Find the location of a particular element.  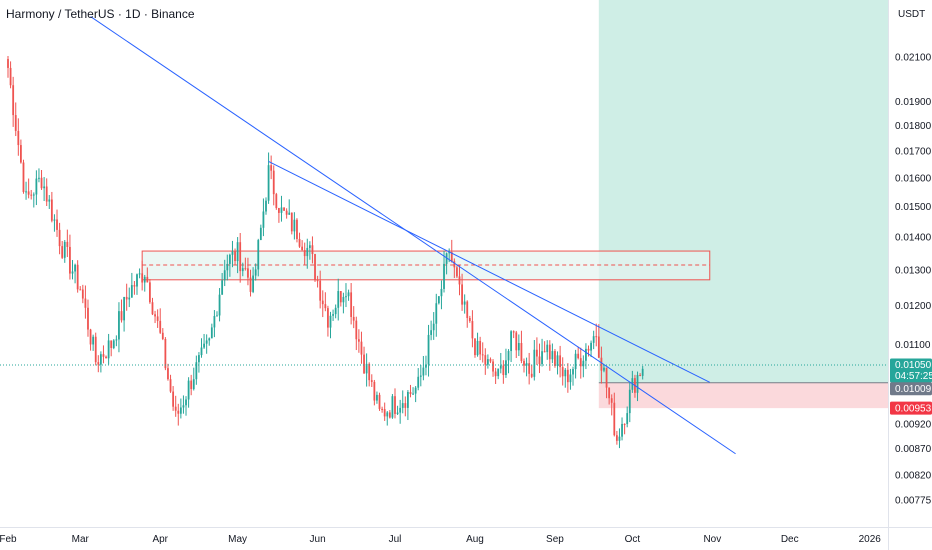

entry-price-tag is located at coordinates (911, 389).